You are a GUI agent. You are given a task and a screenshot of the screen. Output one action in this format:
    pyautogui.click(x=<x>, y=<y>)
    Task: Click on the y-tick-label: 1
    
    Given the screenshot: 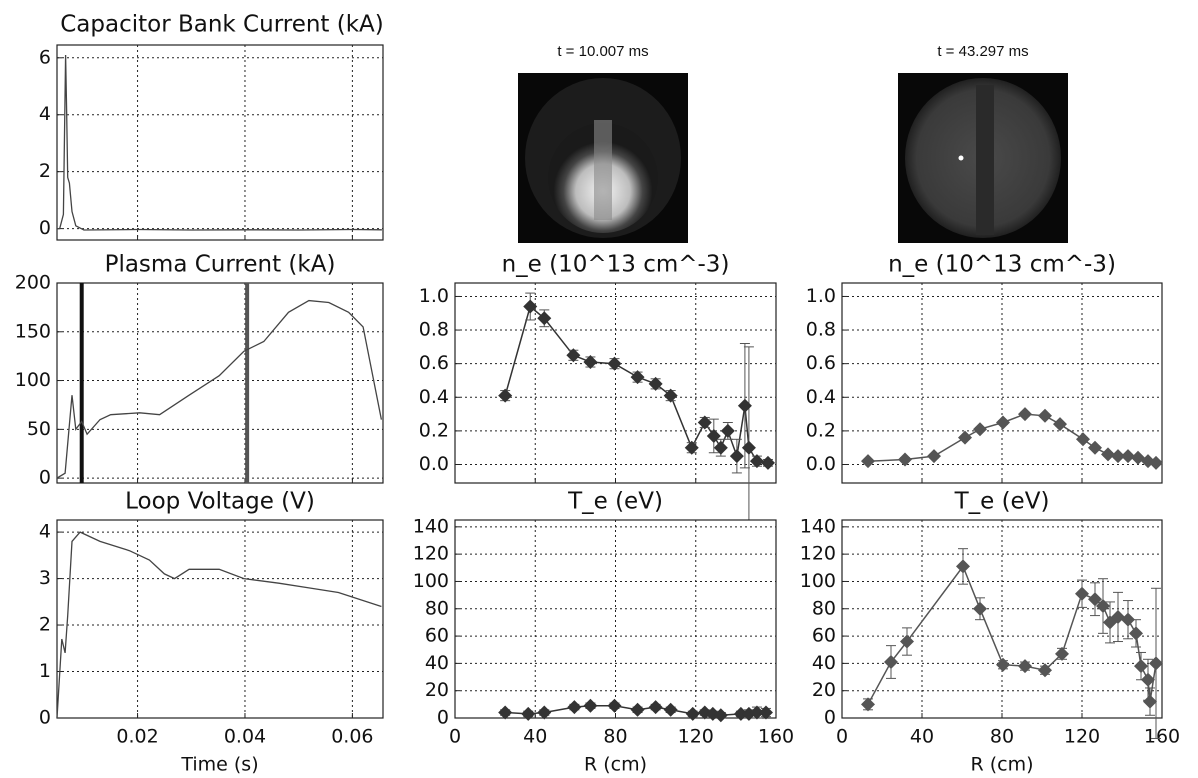 What is the action you would take?
    pyautogui.click(x=45, y=671)
    